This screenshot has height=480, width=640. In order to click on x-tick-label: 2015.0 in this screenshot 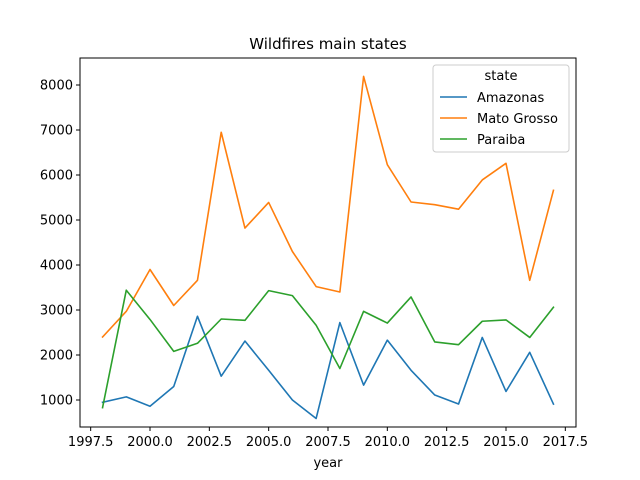, I will do `click(506, 442)`.